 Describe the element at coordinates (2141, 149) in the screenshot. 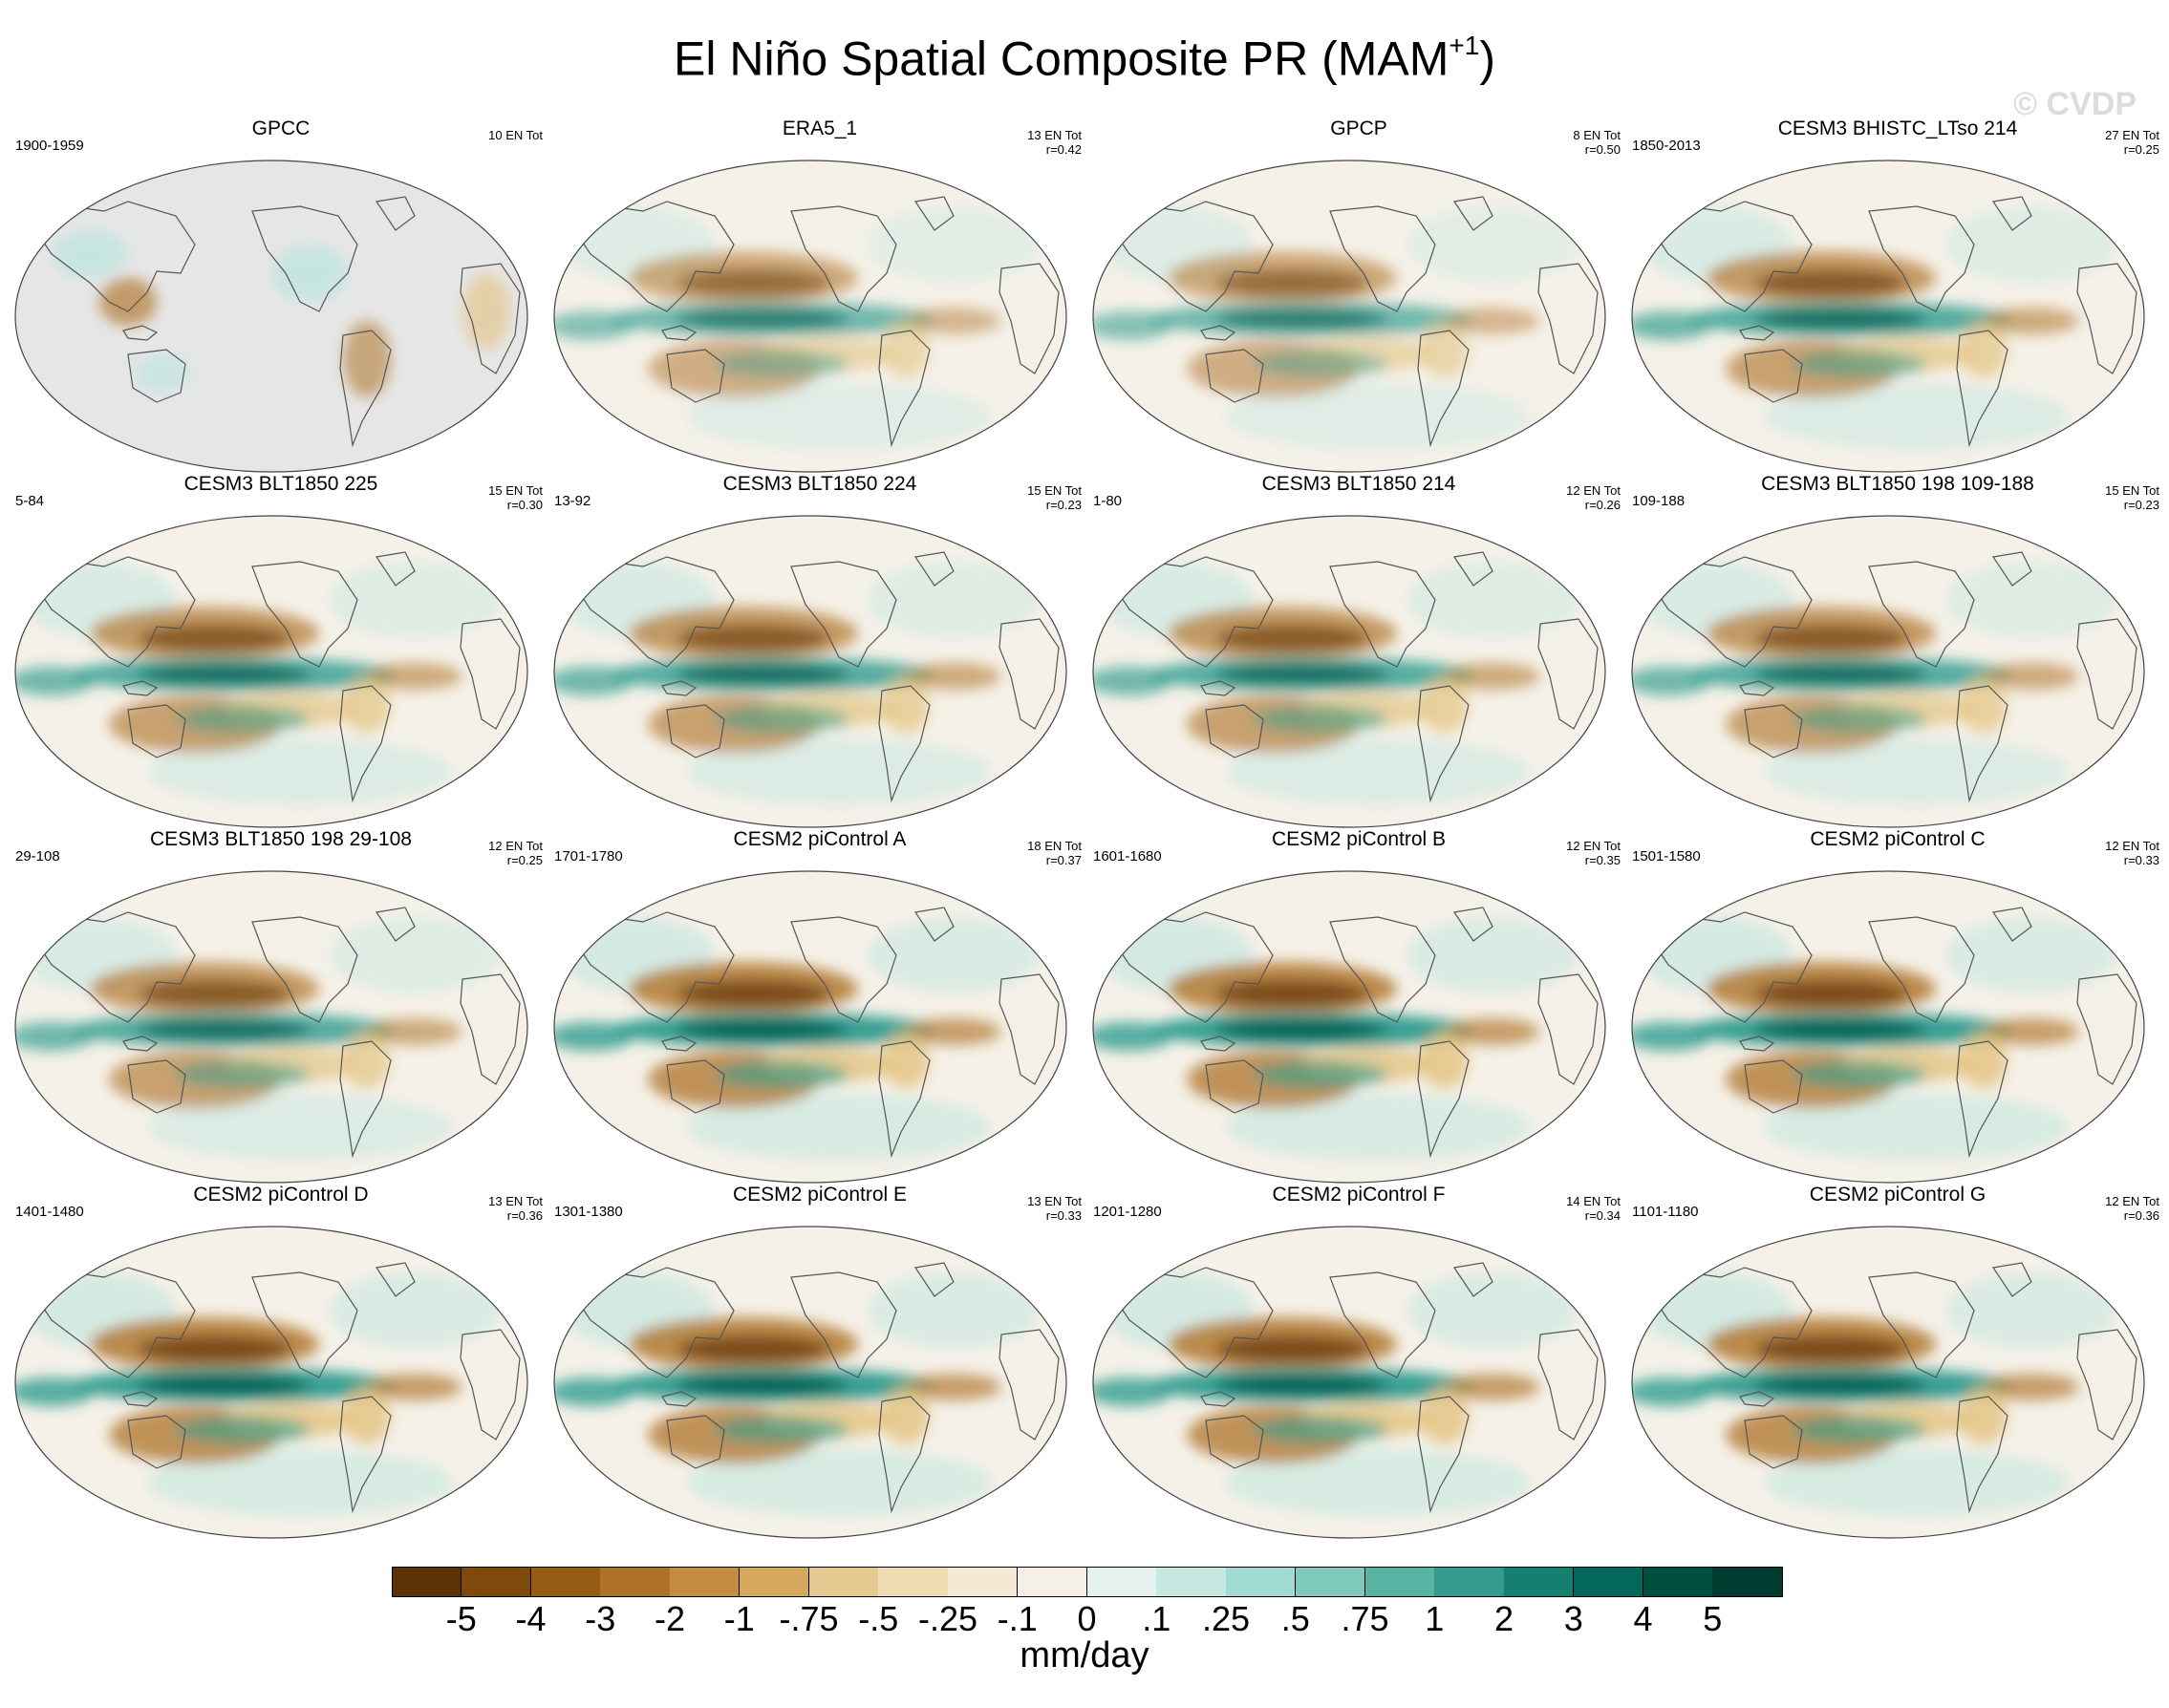

I see `panel-stat-line: r=0.25` at that location.